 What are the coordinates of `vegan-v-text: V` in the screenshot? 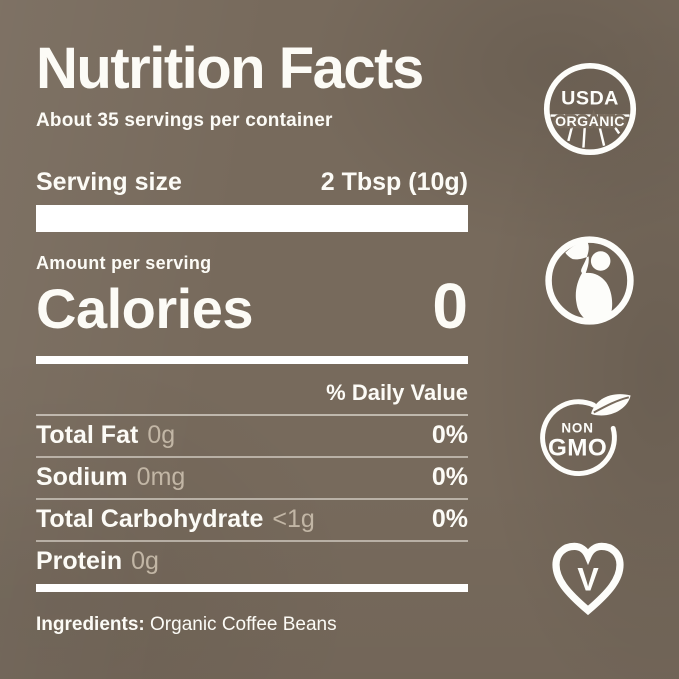 It's located at (588, 579).